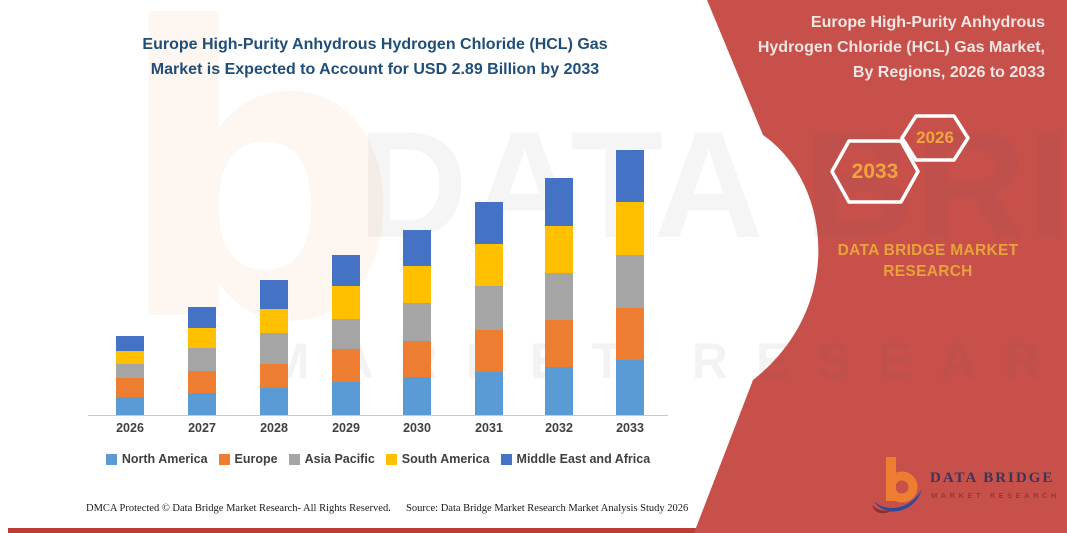 This screenshot has height=533, width=1067. What do you see at coordinates (559, 428) in the screenshot?
I see `x-axis-label-2032: 2032` at bounding box center [559, 428].